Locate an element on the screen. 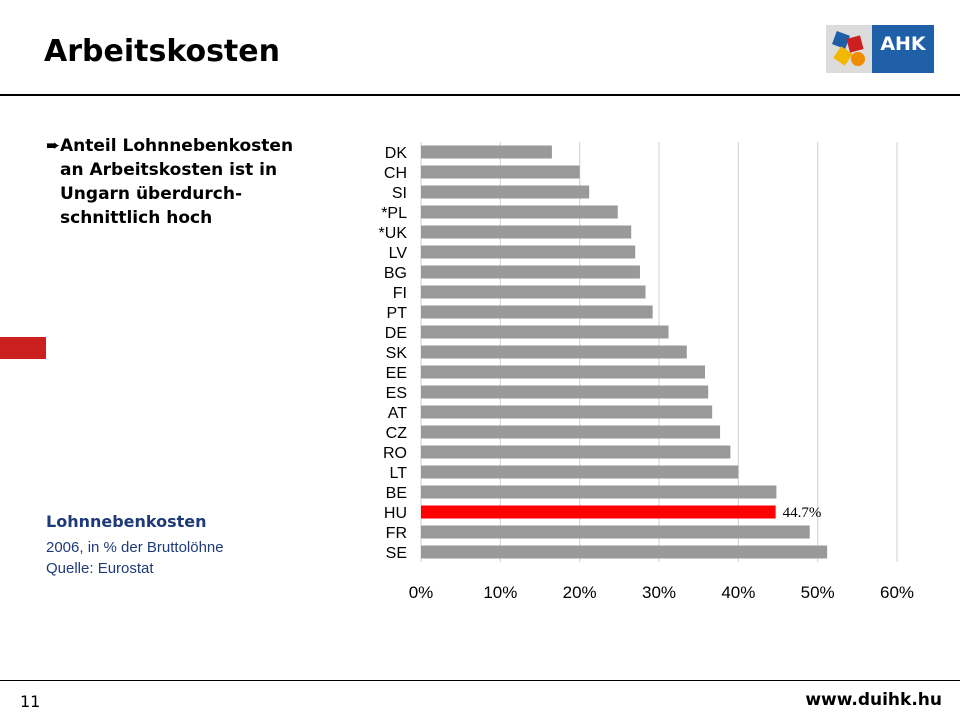  category-label: ES is located at coordinates (396, 393).